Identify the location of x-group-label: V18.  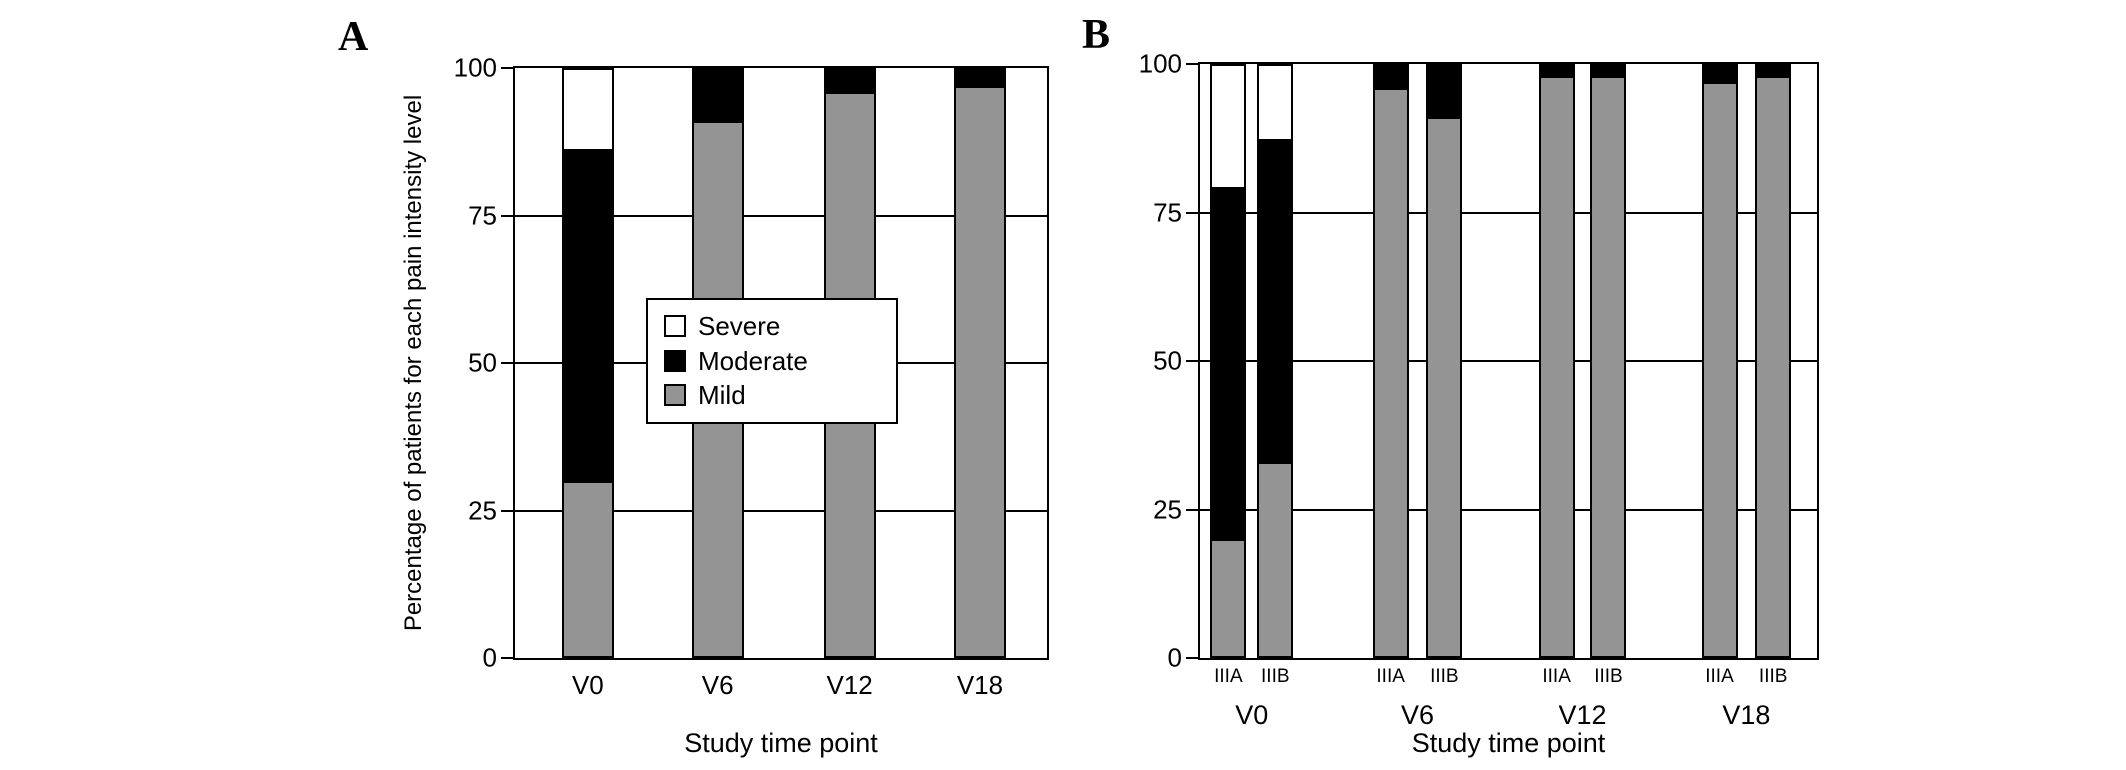
(1746, 715).